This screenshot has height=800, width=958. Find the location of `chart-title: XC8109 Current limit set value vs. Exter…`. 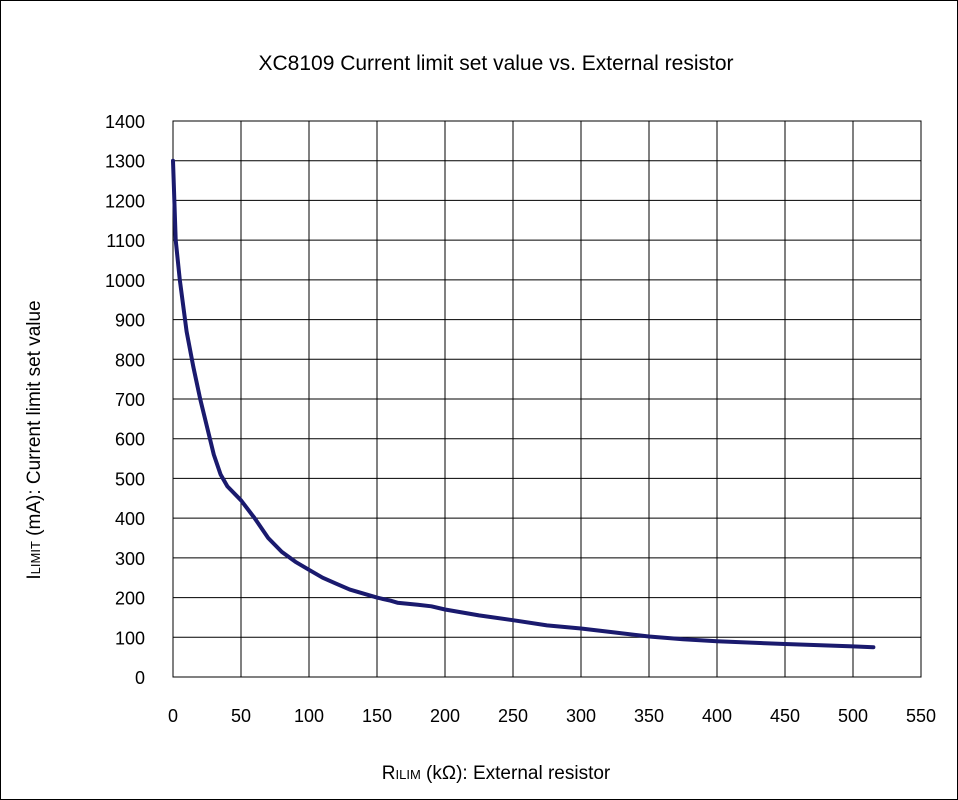

chart-title: XC8109 Current limit set value vs. Exter… is located at coordinates (495, 63).